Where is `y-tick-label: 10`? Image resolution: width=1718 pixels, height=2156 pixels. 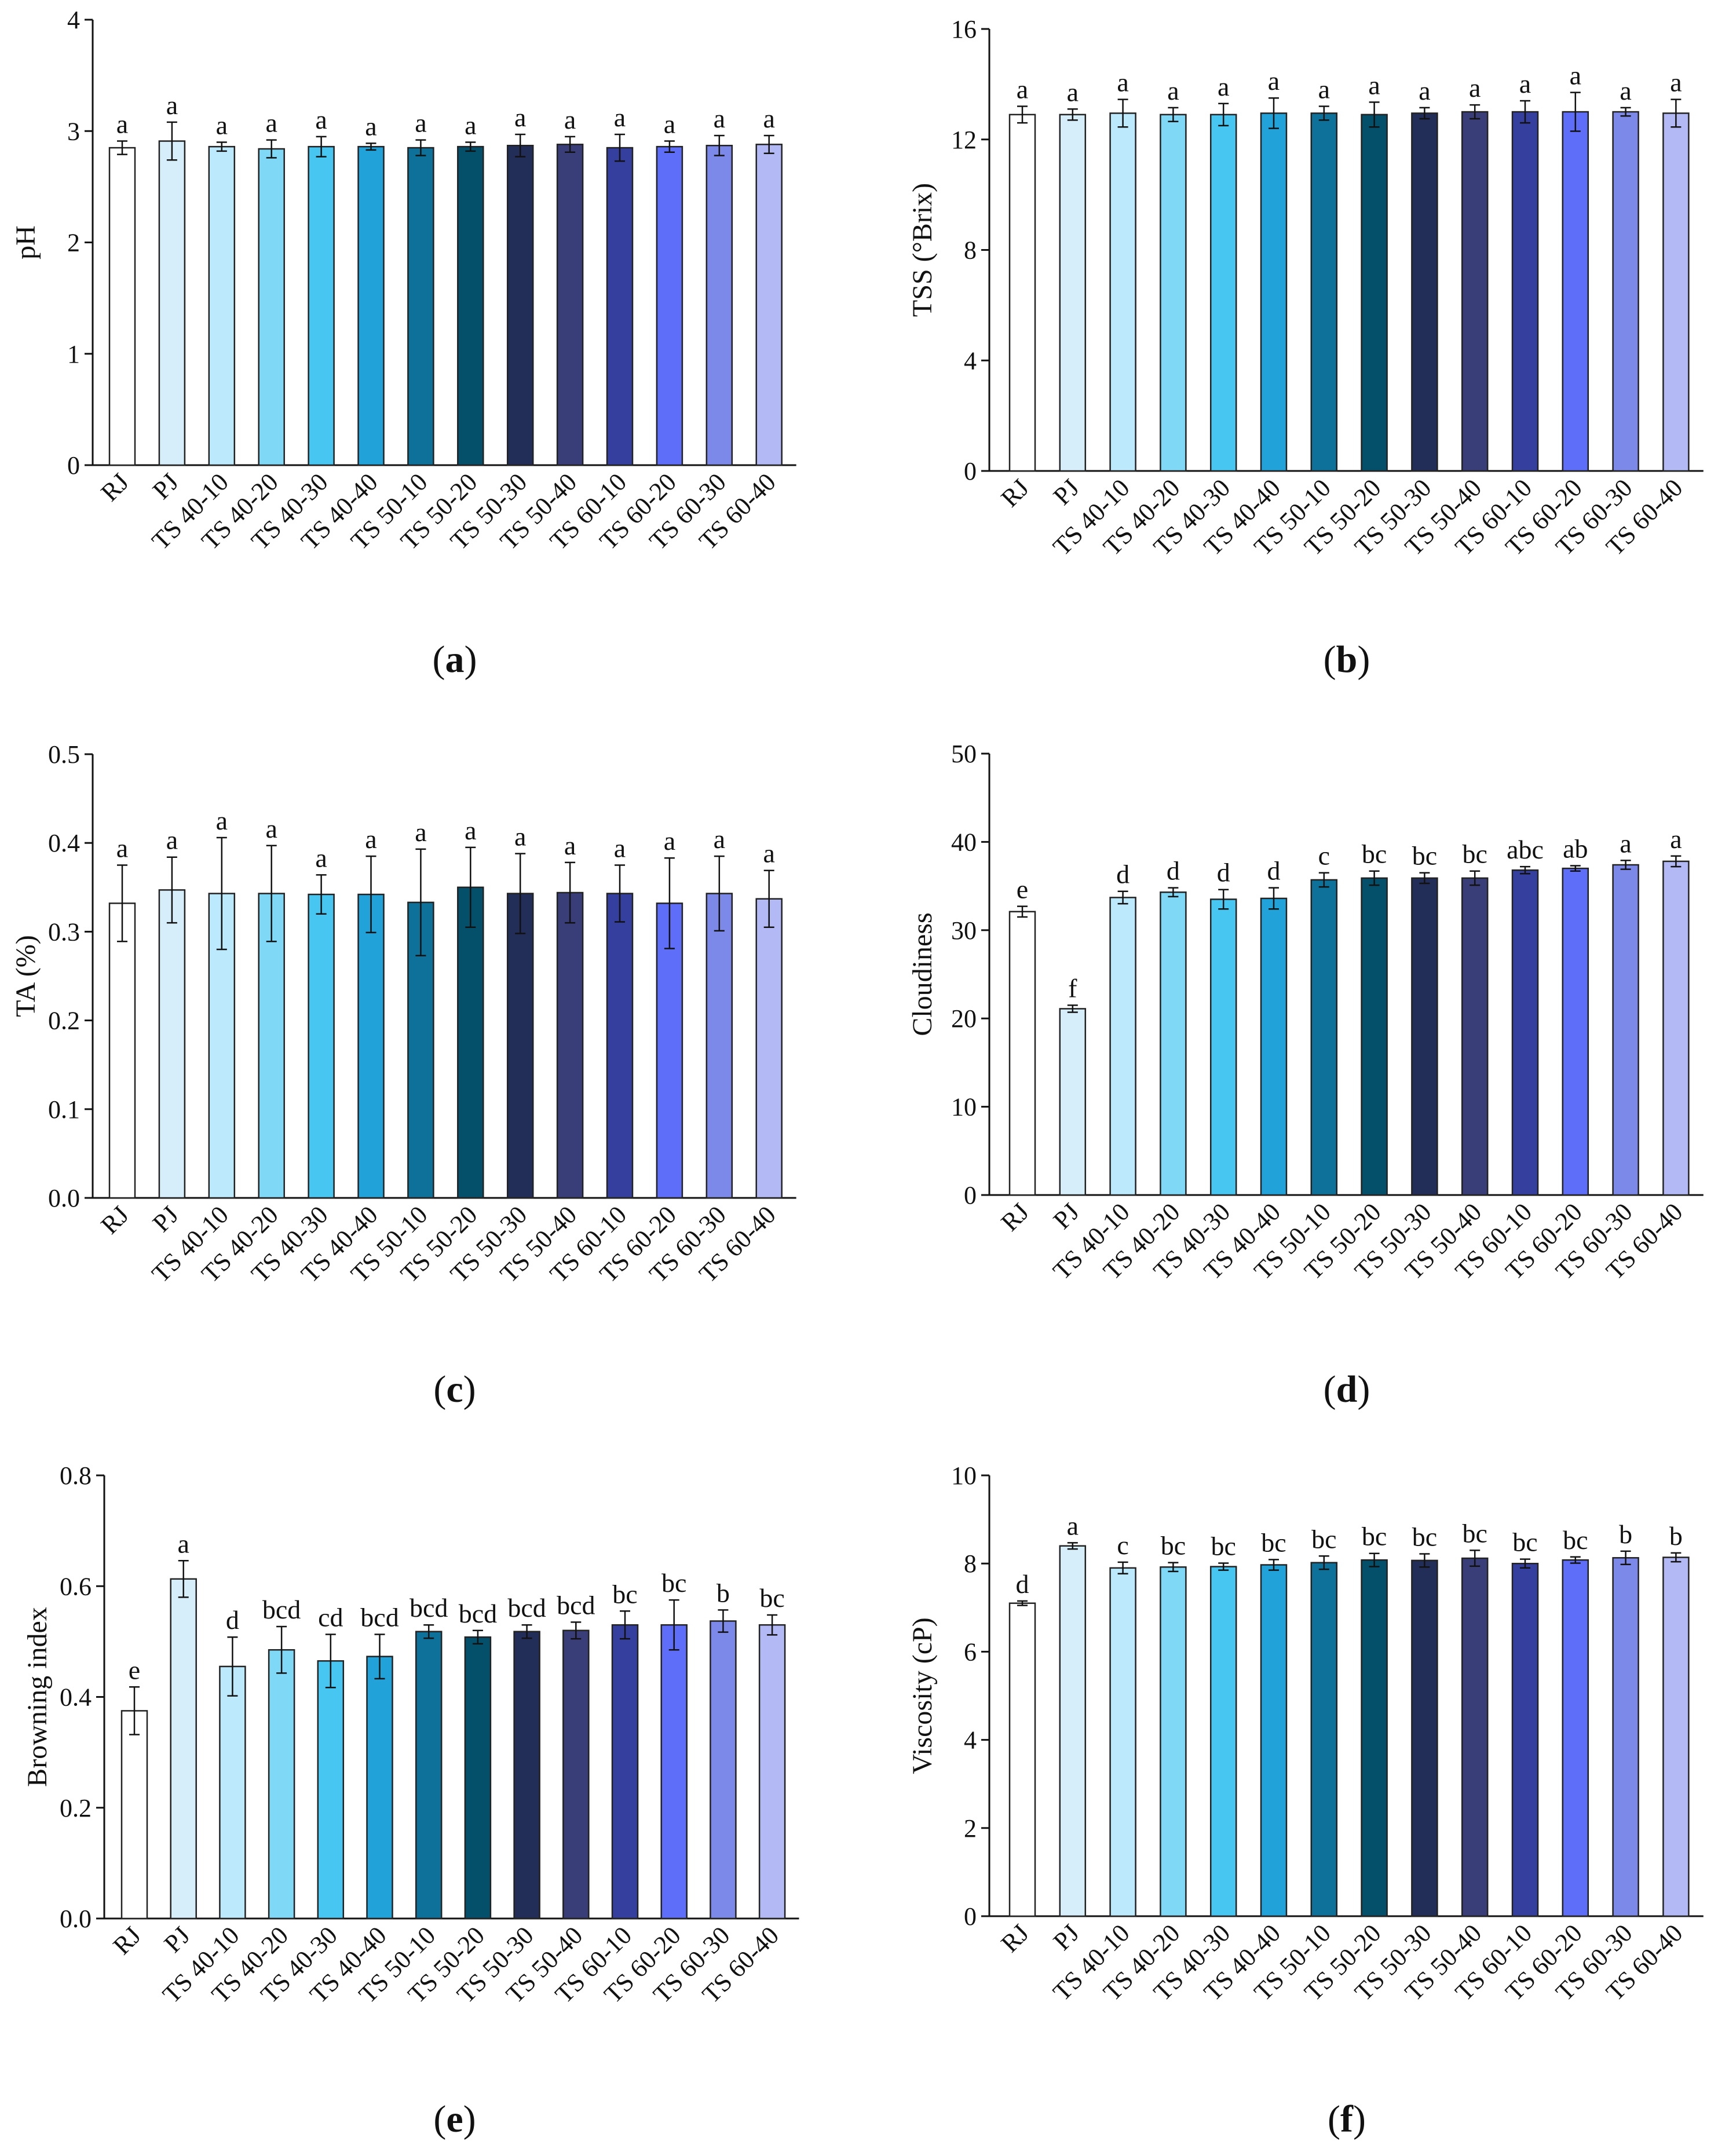
y-tick-label: 10 is located at coordinates (964, 1475).